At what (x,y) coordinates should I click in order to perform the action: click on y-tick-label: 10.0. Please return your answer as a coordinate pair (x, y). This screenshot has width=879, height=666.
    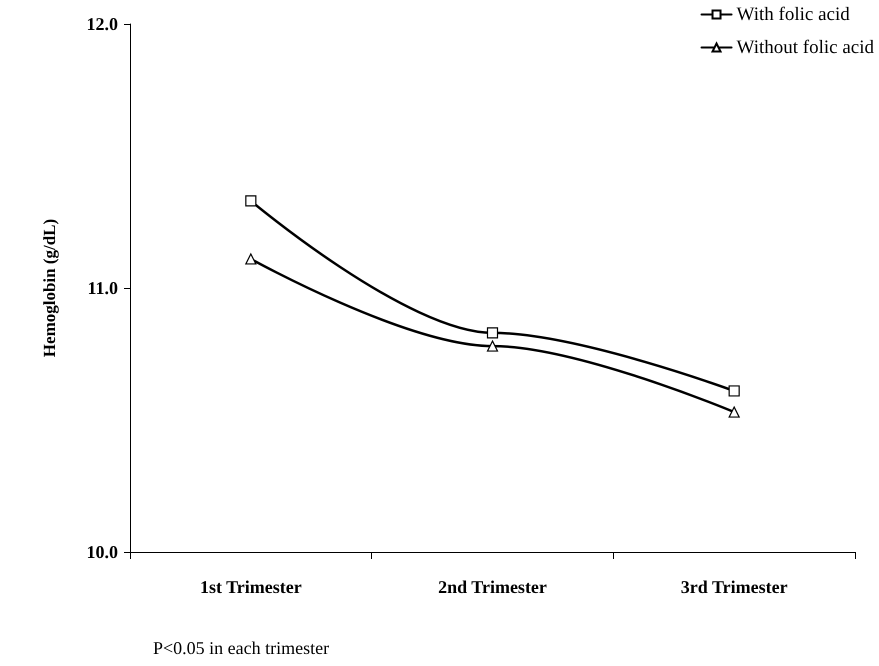
    Looking at the image, I should click on (102, 552).